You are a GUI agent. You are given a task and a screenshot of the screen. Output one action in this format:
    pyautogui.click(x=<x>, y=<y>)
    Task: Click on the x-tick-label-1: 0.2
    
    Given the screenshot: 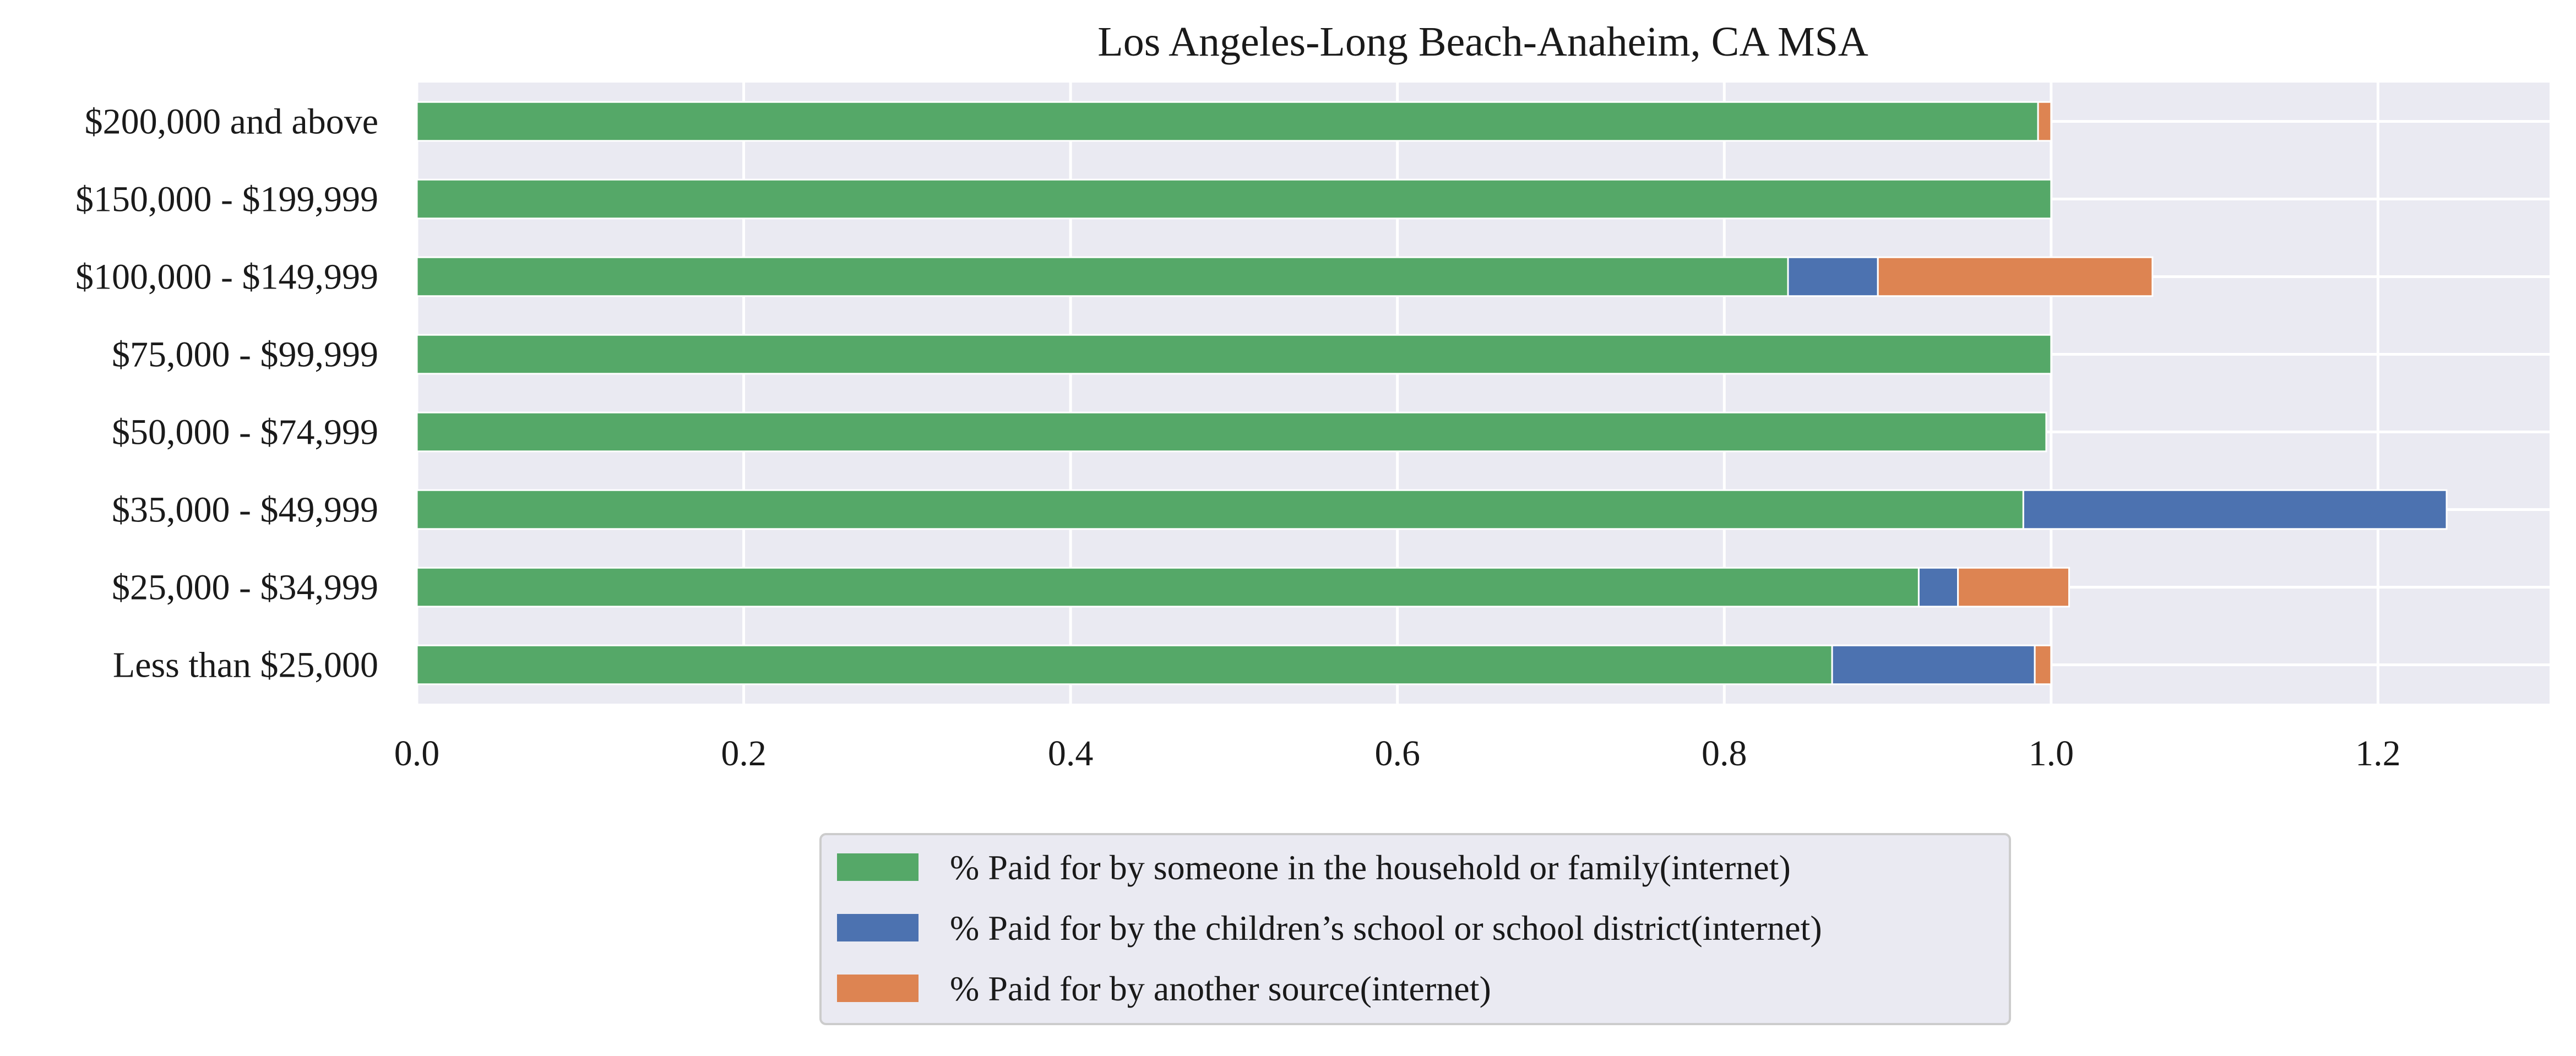 What is the action you would take?
    pyautogui.click(x=744, y=753)
    